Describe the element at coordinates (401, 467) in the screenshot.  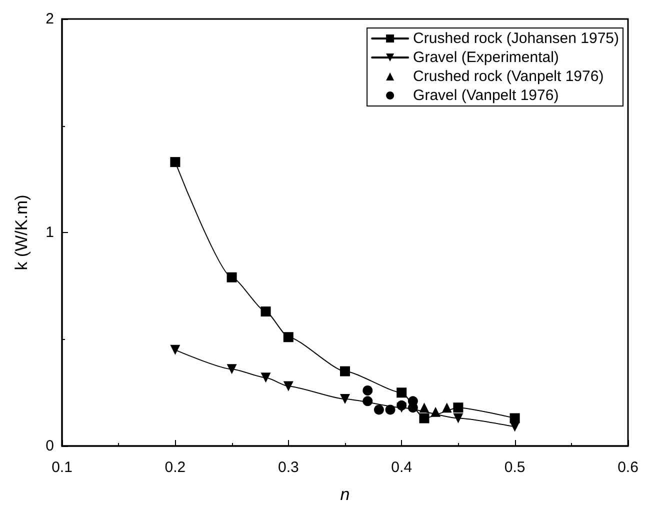
I see `x-tick-label: 0.4` at that location.